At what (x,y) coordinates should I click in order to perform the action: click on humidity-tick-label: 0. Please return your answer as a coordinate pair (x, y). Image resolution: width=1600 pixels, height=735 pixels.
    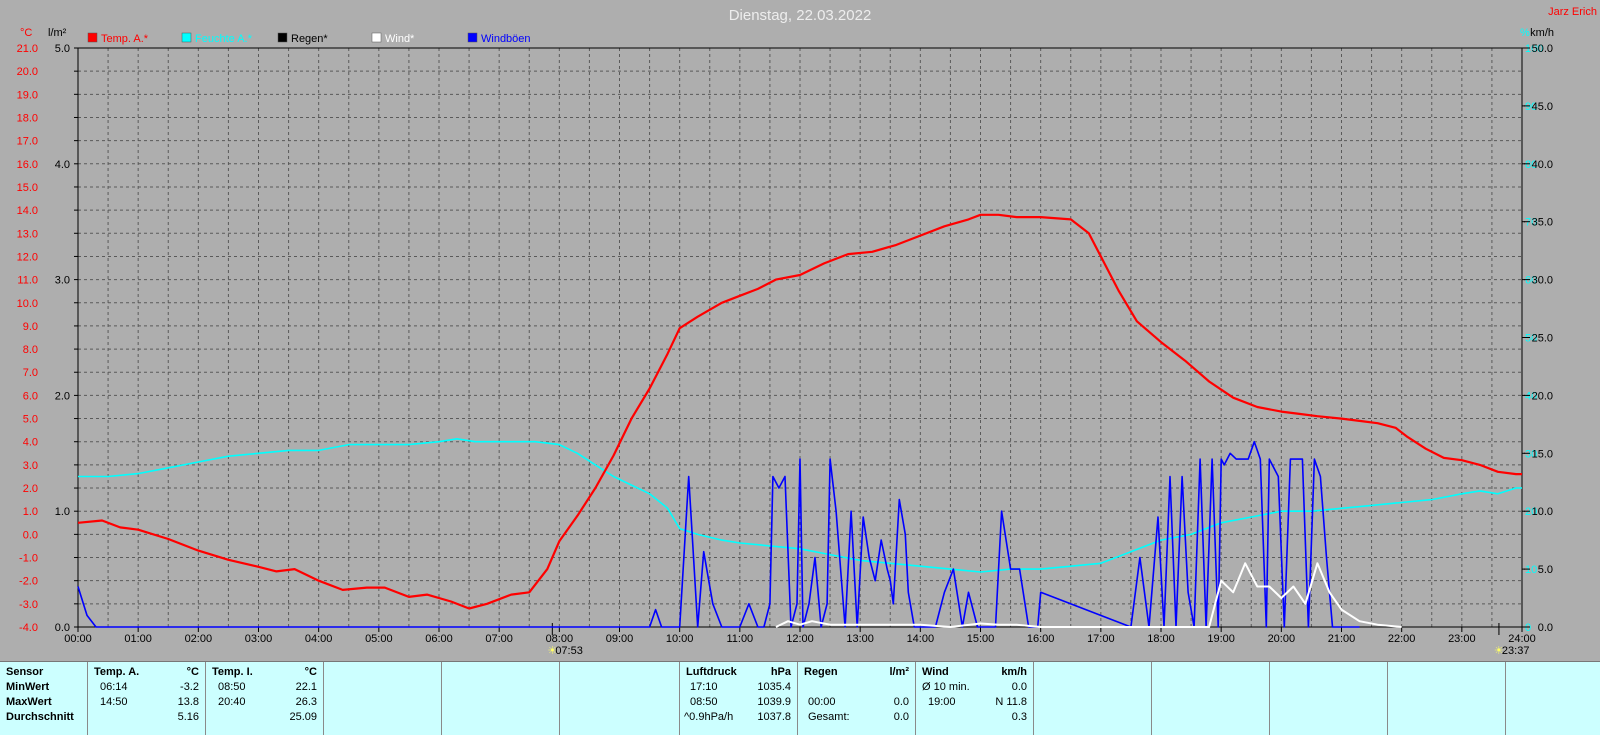
    Looking at the image, I should click on (1528, 628).